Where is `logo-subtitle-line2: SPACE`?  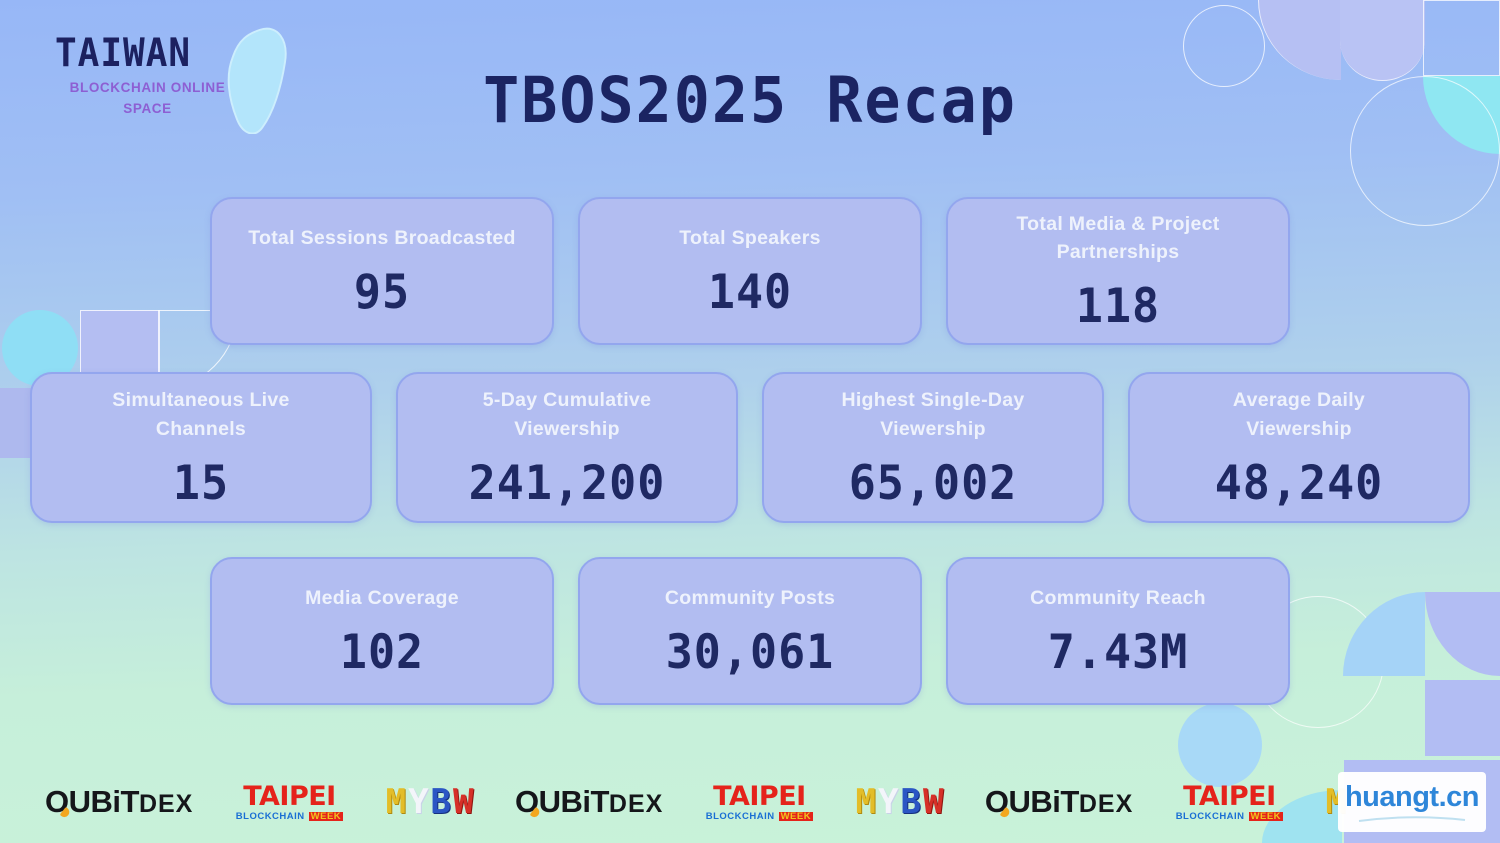 logo-subtitle-line2: SPACE is located at coordinates (147, 108).